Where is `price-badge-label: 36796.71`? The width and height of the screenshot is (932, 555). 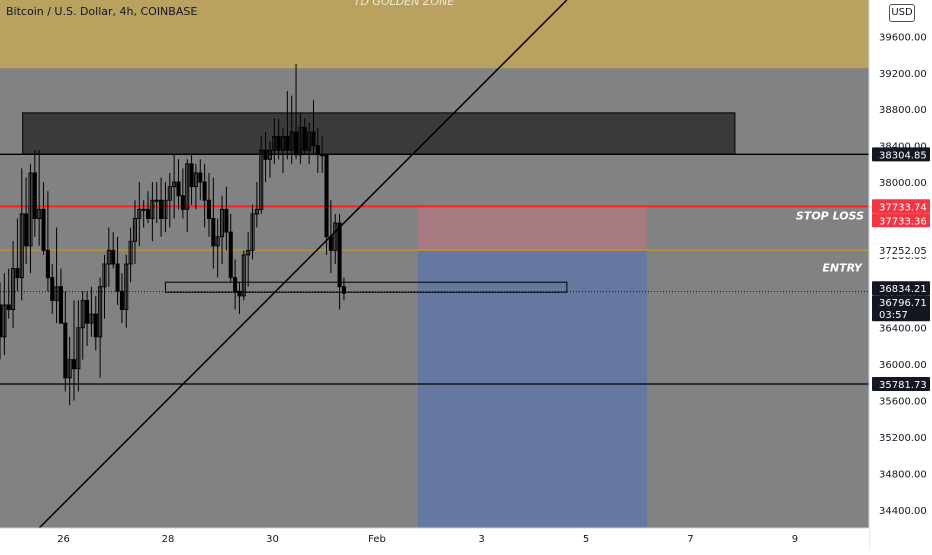
price-badge-label: 36796.71 is located at coordinates (903, 303).